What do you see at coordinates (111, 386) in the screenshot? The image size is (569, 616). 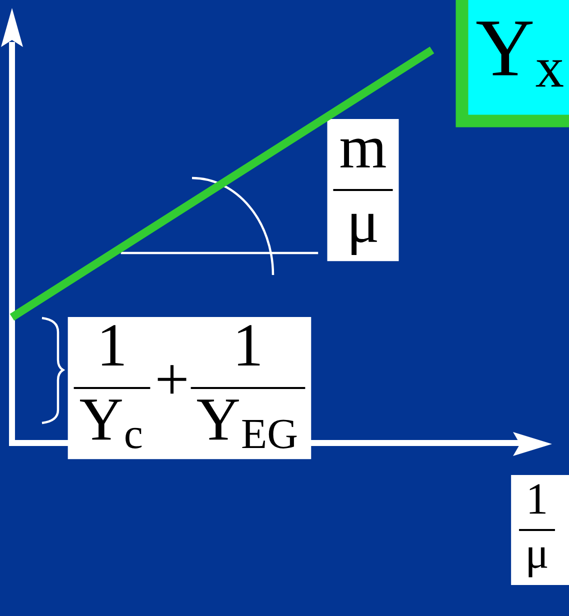 I see `annotation: 1 Y$_{c}$` at bounding box center [111, 386].